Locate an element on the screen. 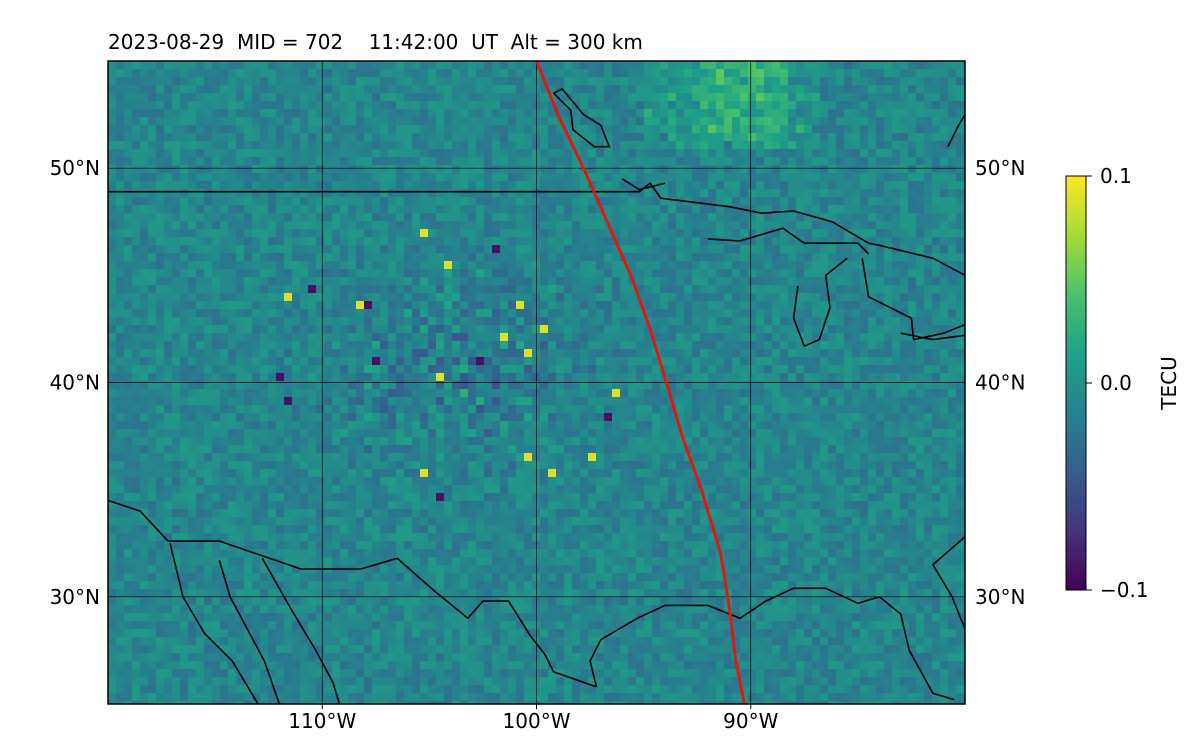 Image resolution: width=1200 pixels, height=750 pixels. colorbar-tick-label: 0.1 is located at coordinates (1116, 176).